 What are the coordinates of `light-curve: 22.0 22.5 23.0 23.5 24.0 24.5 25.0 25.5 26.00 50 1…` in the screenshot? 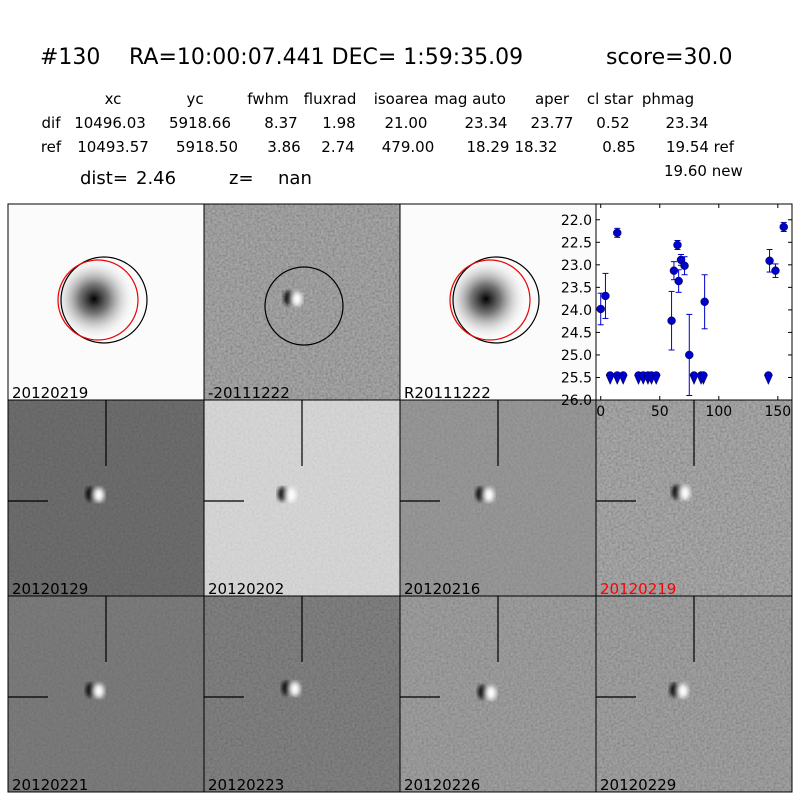 It's located at (677, 311).